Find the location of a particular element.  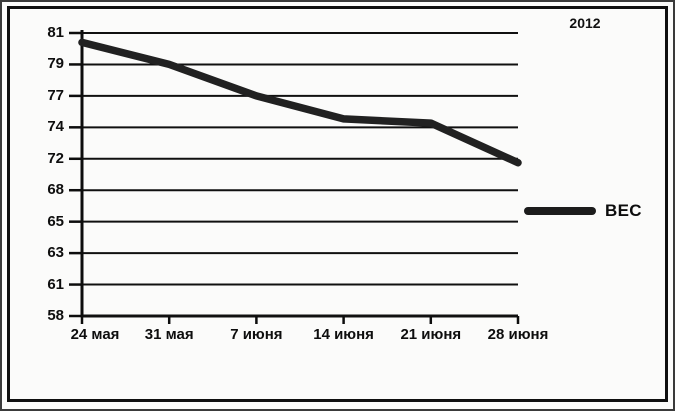

y-axis-label: 74 is located at coordinates (55, 127).